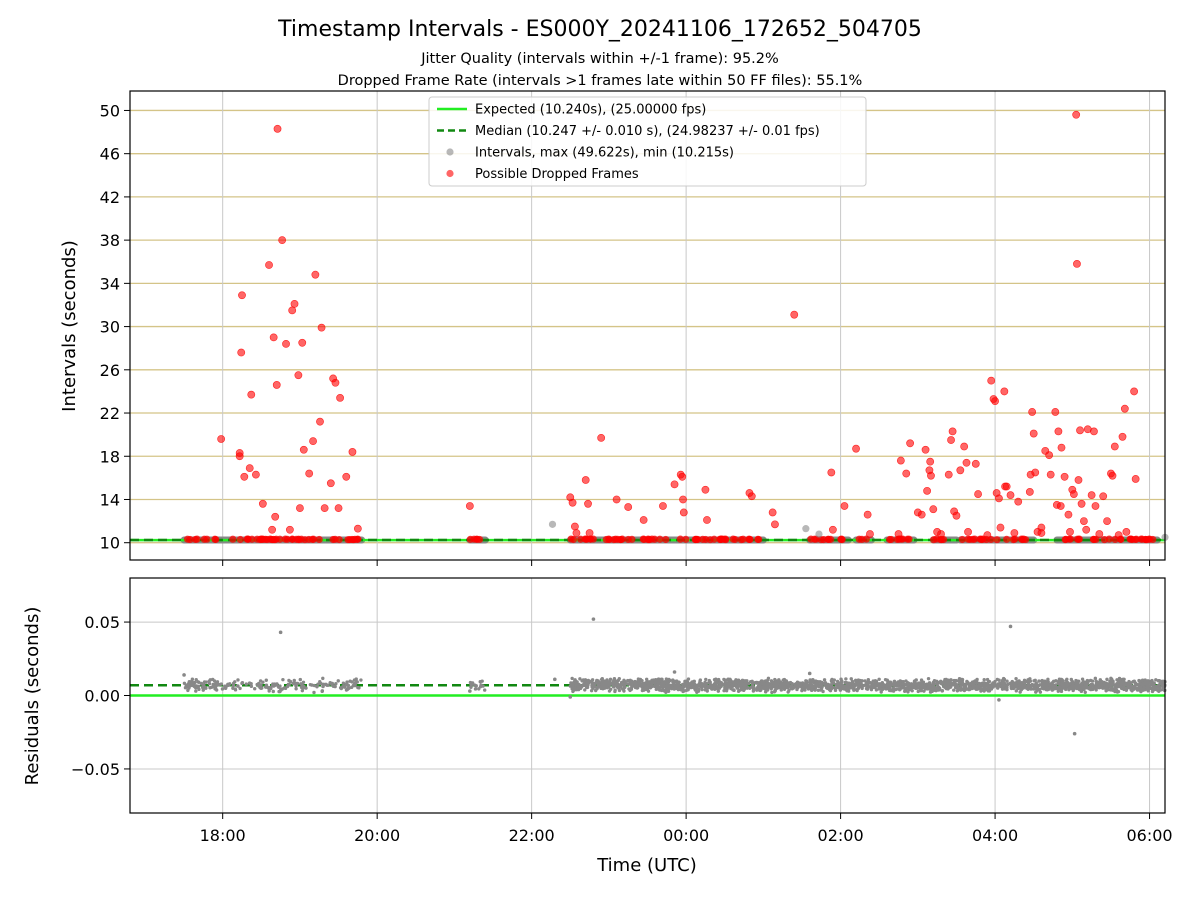 The height and width of the screenshot is (900, 1200). What do you see at coordinates (110, 370) in the screenshot?
I see `intervals-ytick-label: 26` at bounding box center [110, 370].